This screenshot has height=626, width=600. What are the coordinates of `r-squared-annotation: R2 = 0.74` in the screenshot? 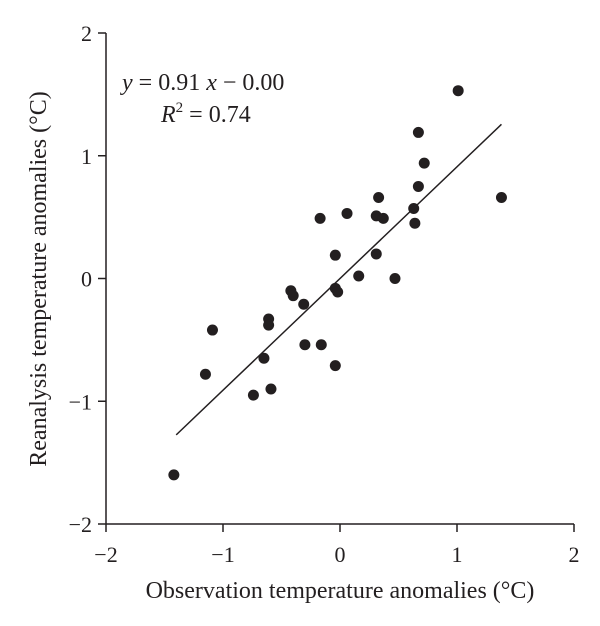 It's located at (205, 114).